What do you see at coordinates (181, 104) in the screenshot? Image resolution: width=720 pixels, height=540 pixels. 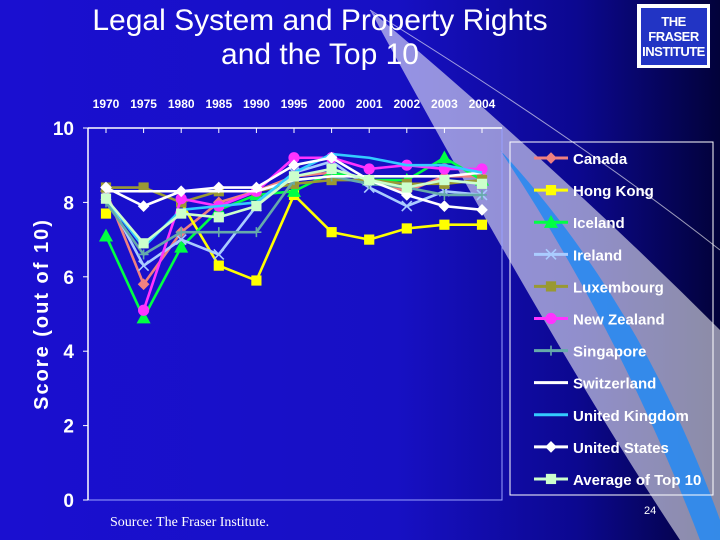 I see `x-tick-label: 1980` at bounding box center [181, 104].